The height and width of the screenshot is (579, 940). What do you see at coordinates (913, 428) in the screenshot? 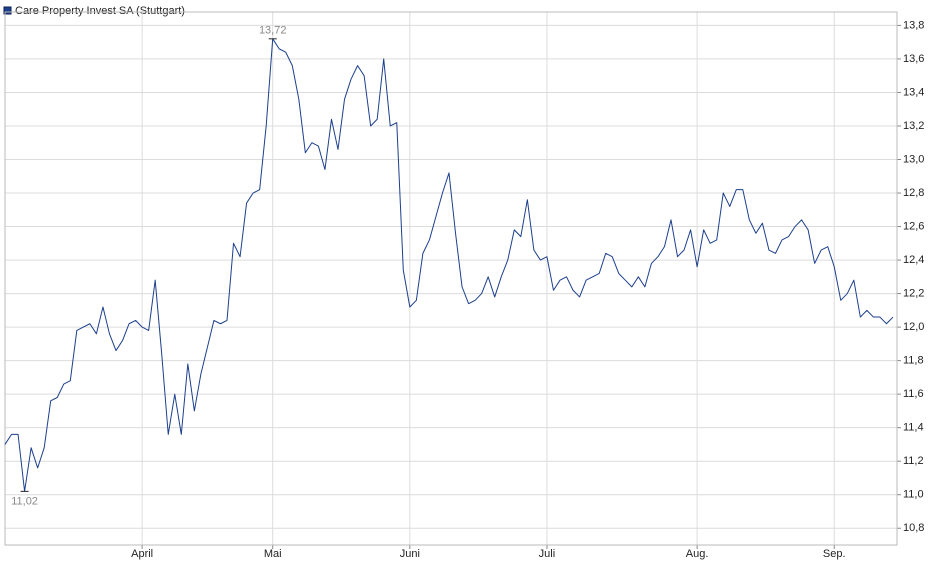
I see `y-tick-label: 11,4` at bounding box center [913, 428].